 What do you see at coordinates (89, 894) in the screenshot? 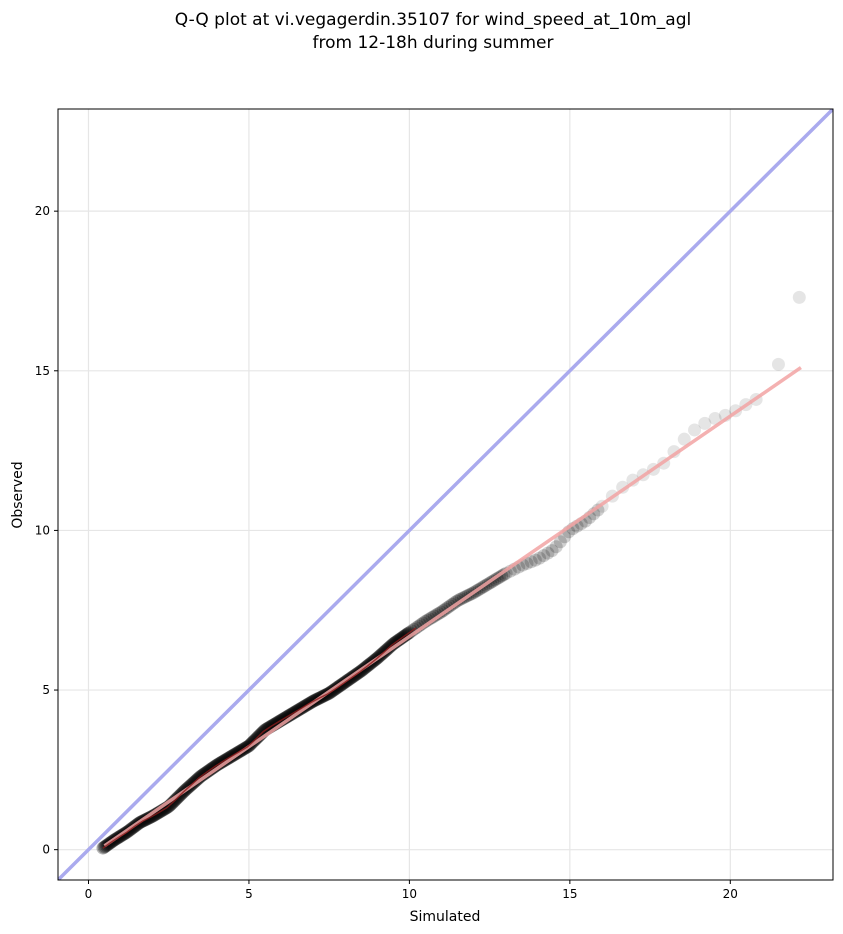
I see `x-tick-label-0: 0` at bounding box center [89, 894].